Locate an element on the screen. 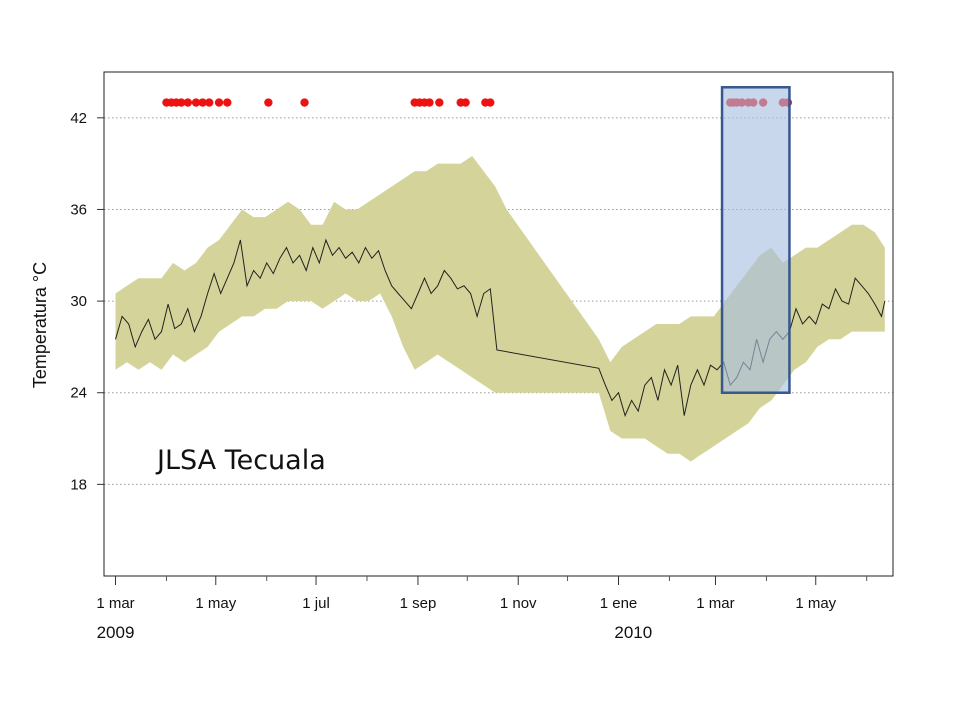 The height and width of the screenshot is (720, 960). y-tick-label-18: 18 is located at coordinates (78, 484).